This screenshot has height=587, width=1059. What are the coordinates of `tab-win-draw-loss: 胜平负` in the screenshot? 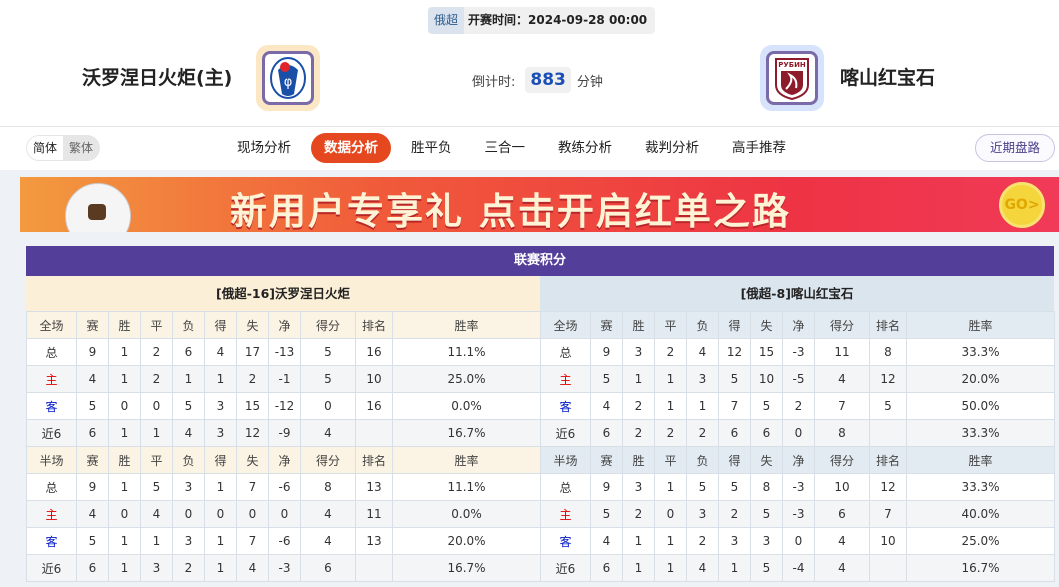 It's located at (431, 148).